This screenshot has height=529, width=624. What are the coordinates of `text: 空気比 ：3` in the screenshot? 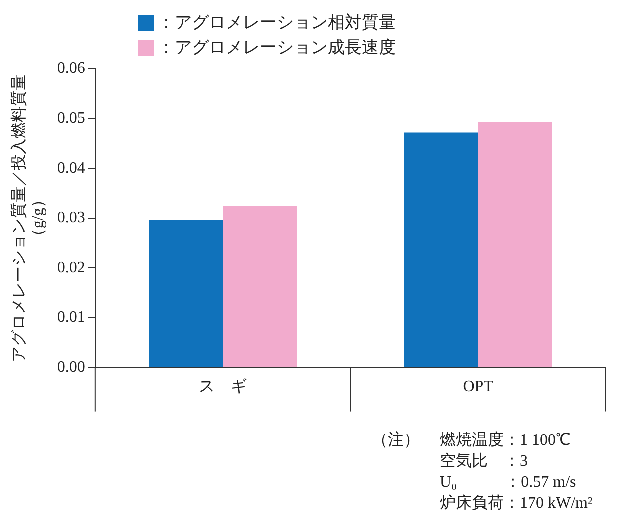 It's located at (484, 462).